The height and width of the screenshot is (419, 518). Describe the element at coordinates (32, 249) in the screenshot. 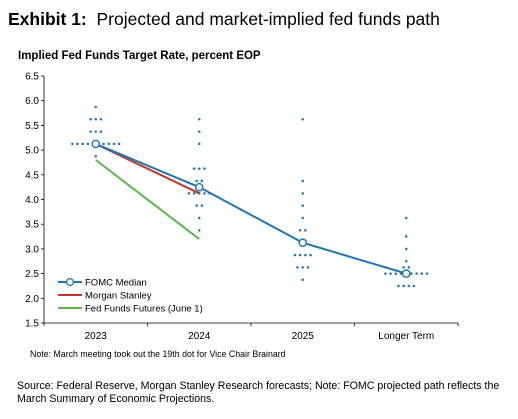

I see `y-tick-label: 3.0` at that location.